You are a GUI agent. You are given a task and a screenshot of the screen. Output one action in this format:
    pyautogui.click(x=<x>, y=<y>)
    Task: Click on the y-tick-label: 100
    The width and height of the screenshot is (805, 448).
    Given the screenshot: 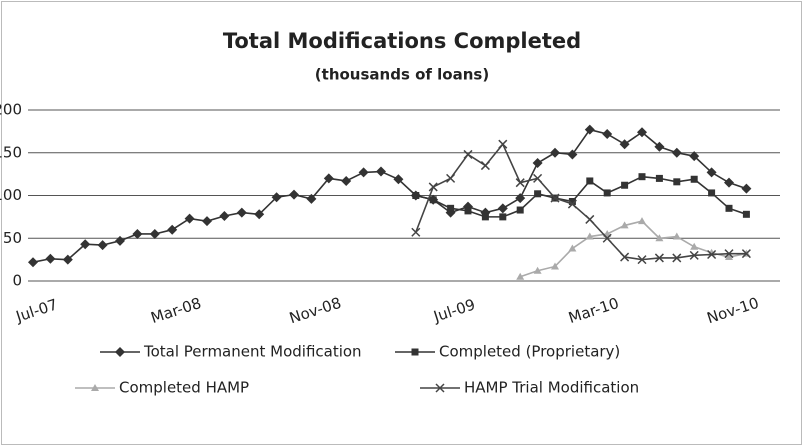 What is the action you would take?
    pyautogui.click(x=11, y=195)
    